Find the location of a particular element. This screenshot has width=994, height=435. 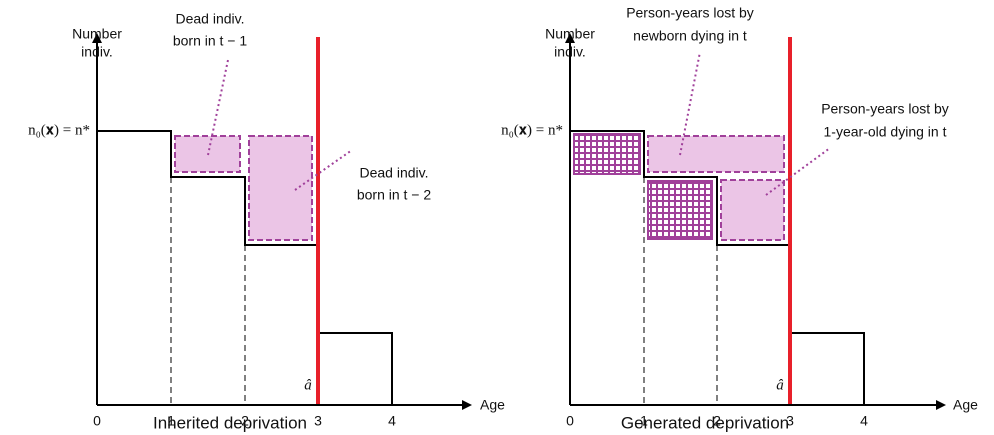

annotation: 1-year-old dying in t is located at coordinates (885, 132).